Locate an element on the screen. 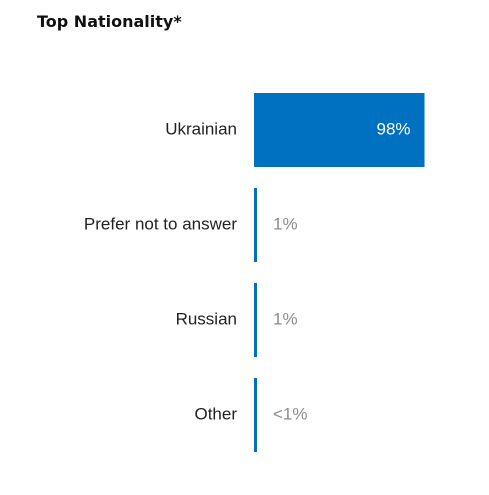  bar-ukrainian is located at coordinates (339, 130).